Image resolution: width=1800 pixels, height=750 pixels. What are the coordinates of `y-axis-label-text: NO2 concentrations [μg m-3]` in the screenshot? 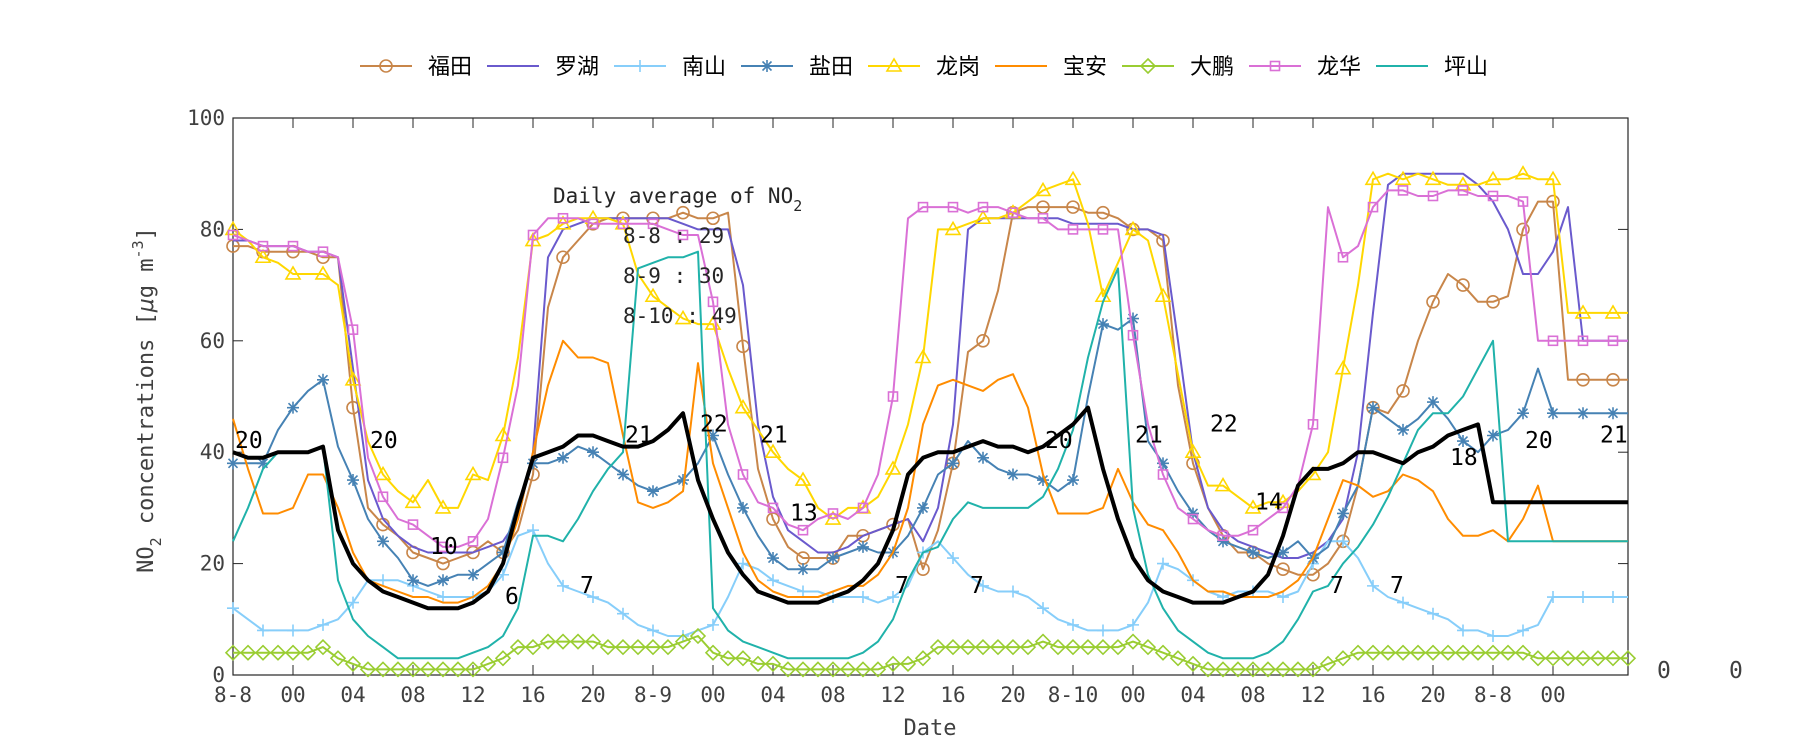 It's located at (147, 400).